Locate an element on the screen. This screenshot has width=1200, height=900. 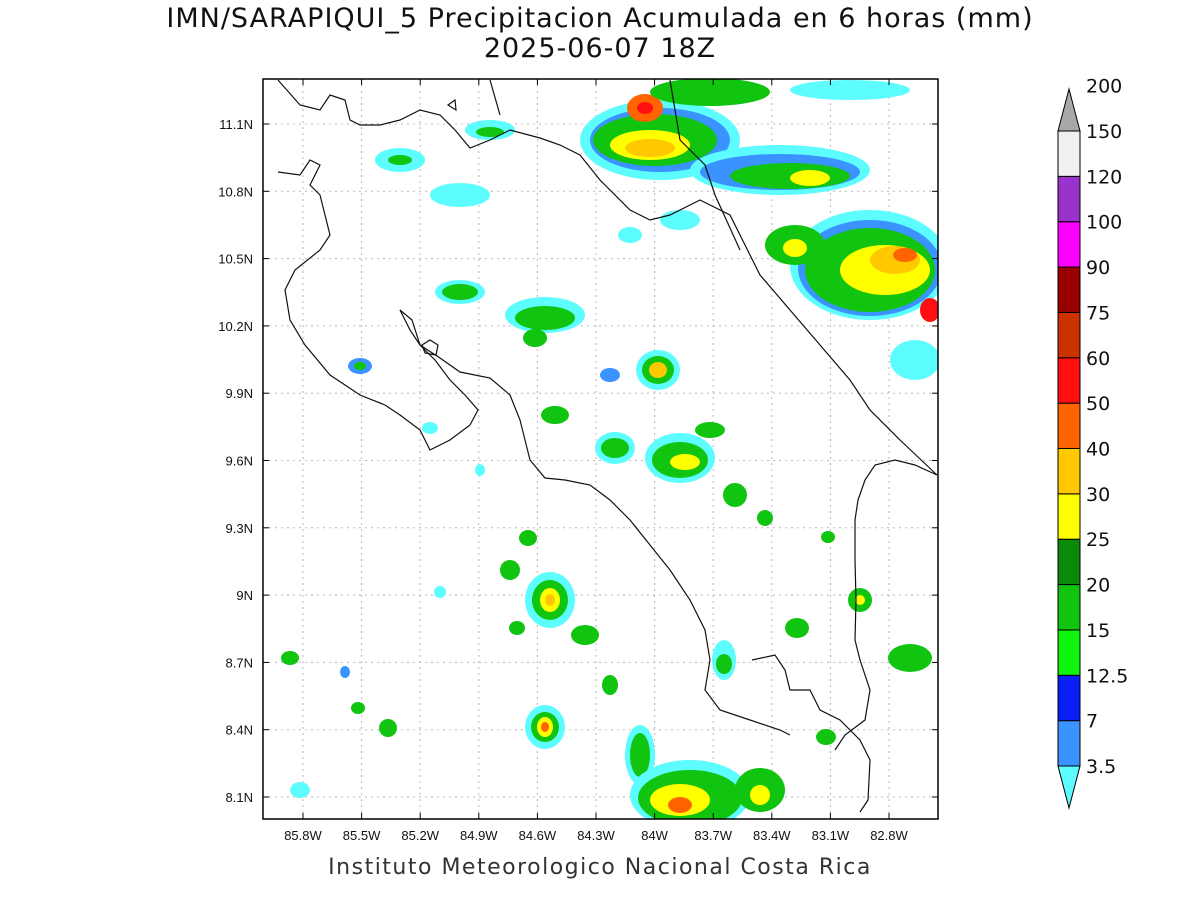
y-tick-label: 9.6N is located at coordinates (239, 461).